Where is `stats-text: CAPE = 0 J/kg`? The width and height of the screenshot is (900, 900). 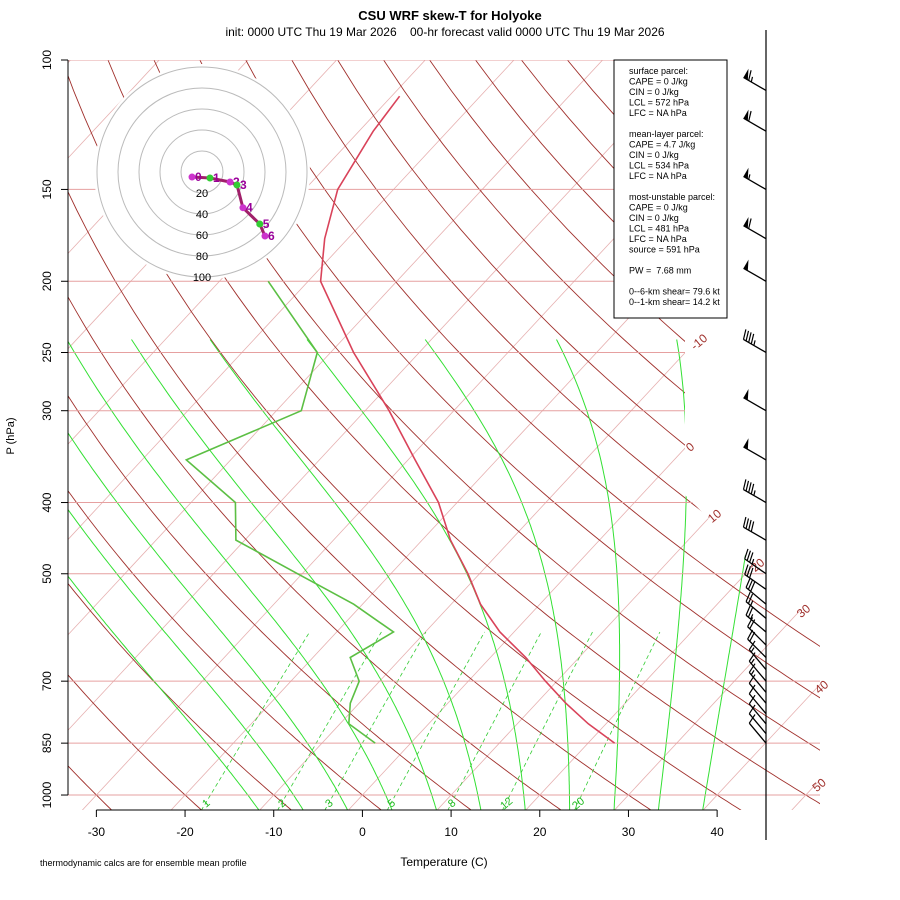 stats-text: CAPE = 0 J/kg is located at coordinates (658, 82).